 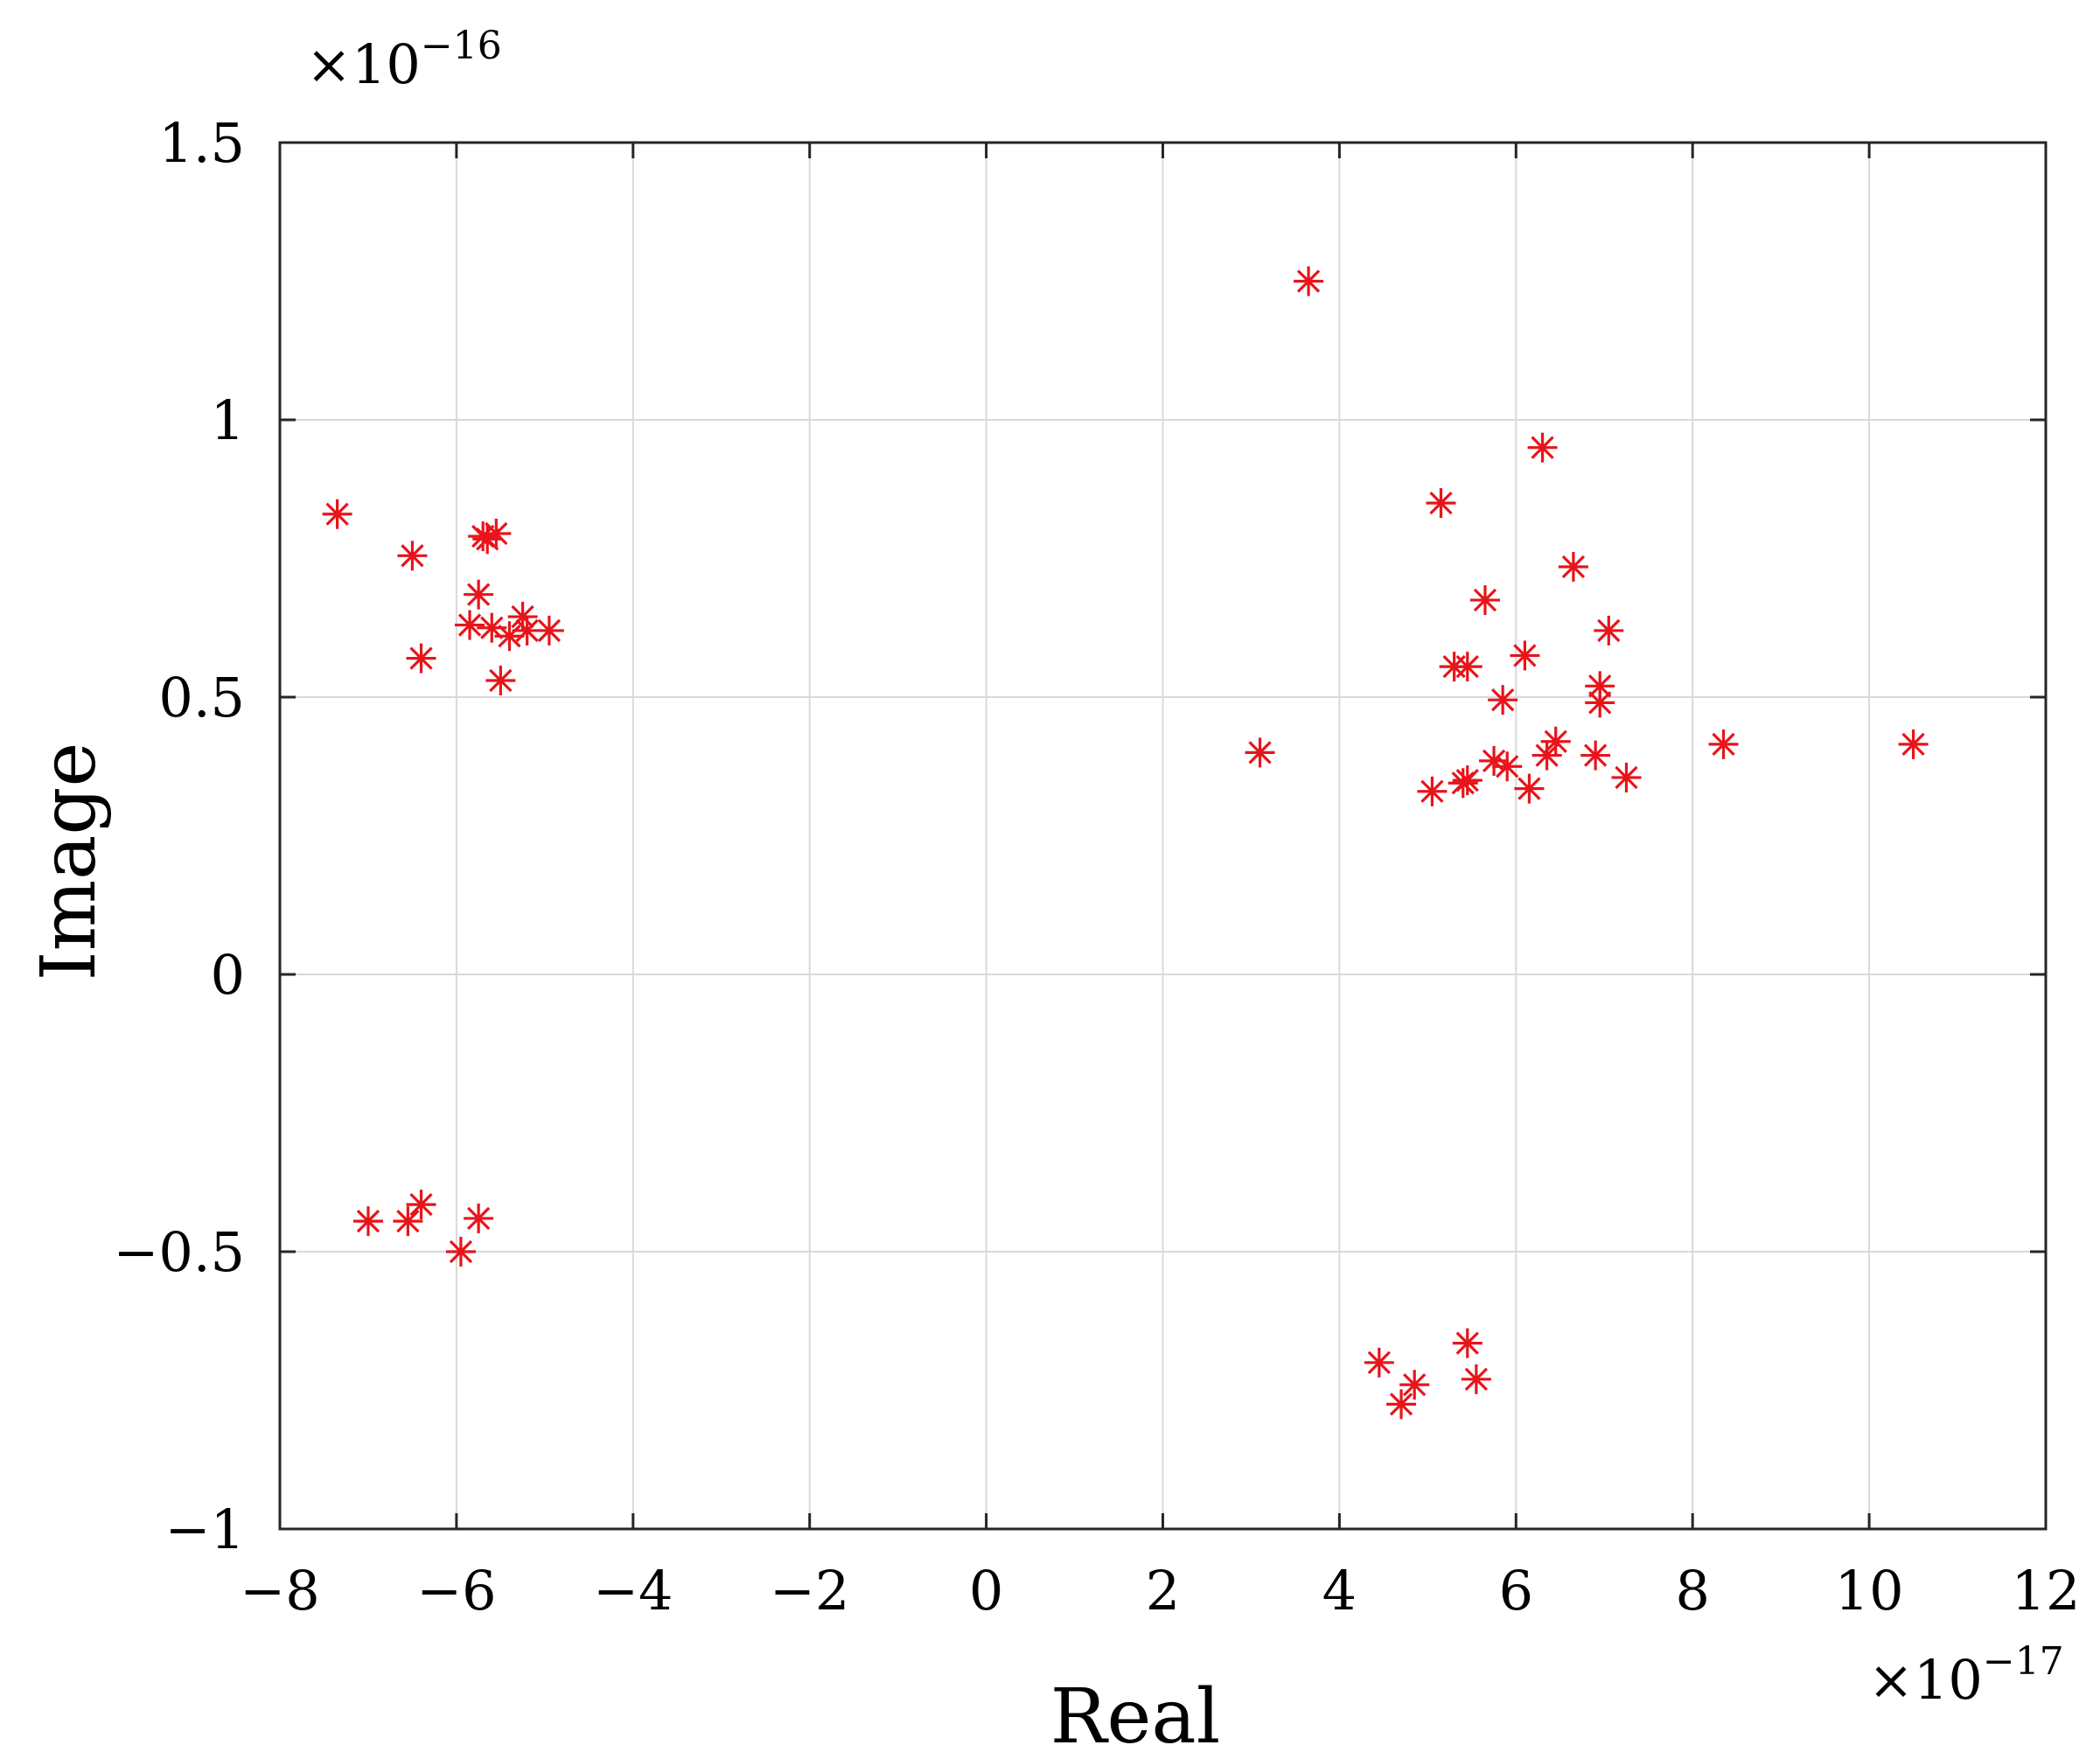 What do you see at coordinates (809, 1591) in the screenshot?
I see `x-tick-label: −2` at bounding box center [809, 1591].